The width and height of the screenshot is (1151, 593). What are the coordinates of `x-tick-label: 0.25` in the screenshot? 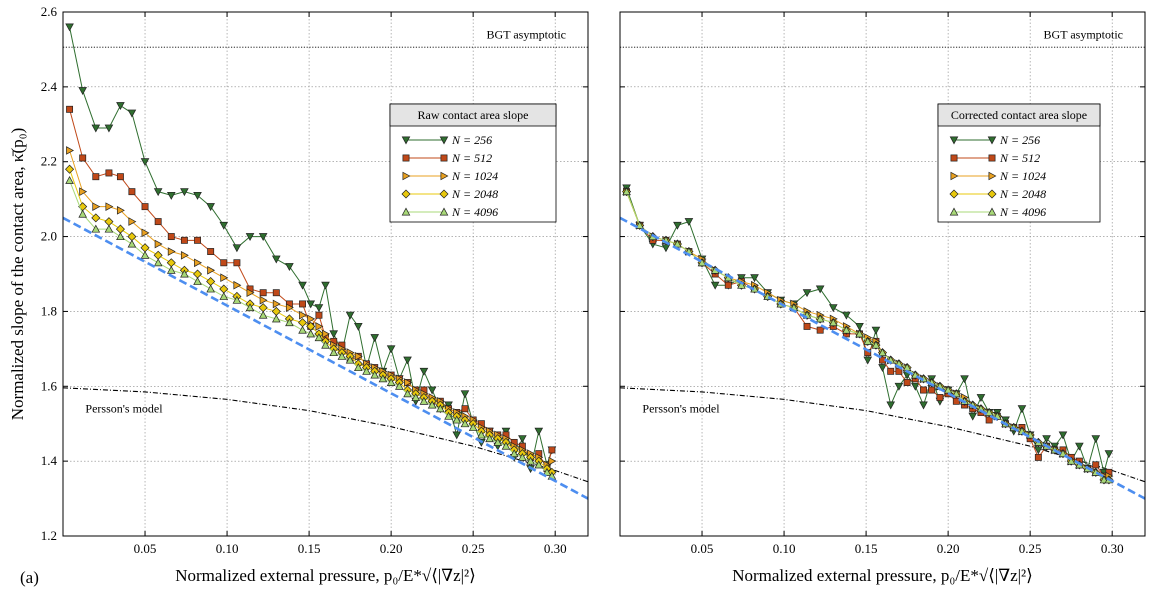 It's located at (1030, 548).